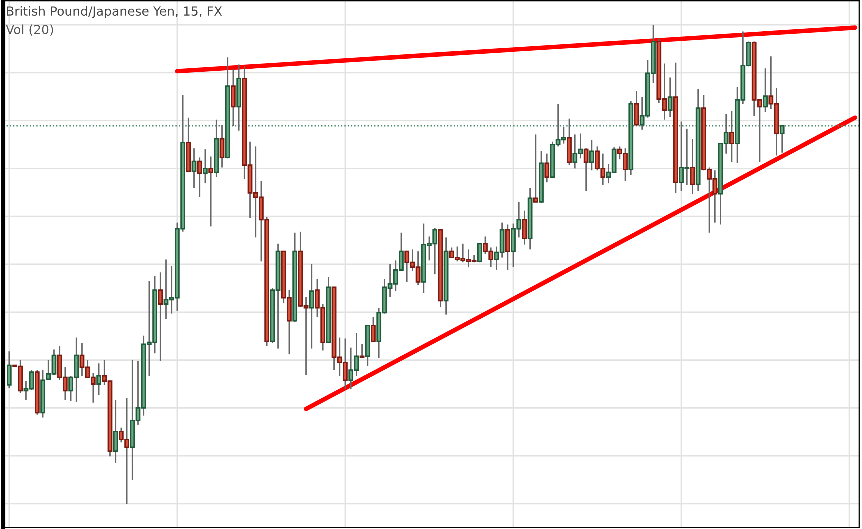 Image resolution: width=862 pixels, height=529 pixels. What do you see at coordinates (30, 30) in the screenshot?
I see `chart-subtitle: Vol (20)` at bounding box center [30, 30].